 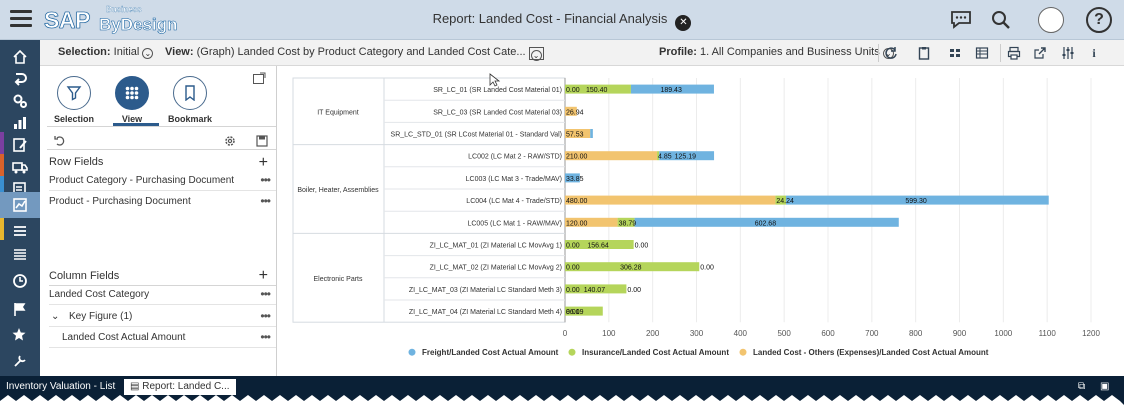 What do you see at coordinates (1094, 52) in the screenshot?
I see `info-icon: i` at bounding box center [1094, 52].